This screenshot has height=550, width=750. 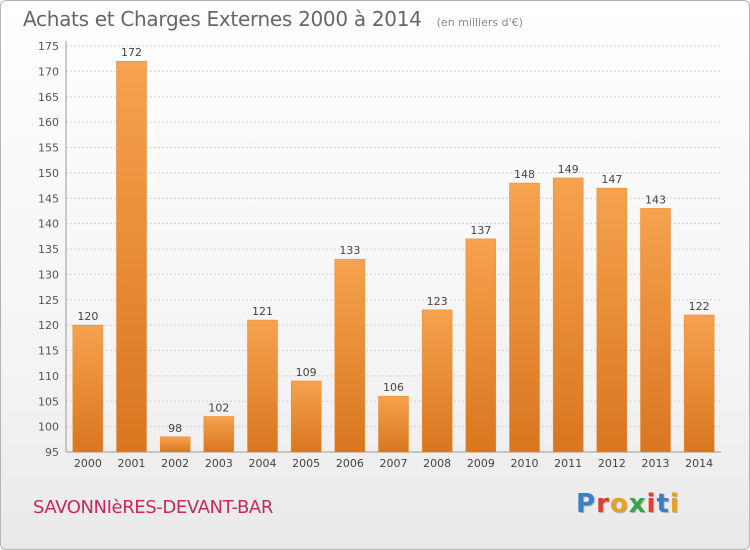 What do you see at coordinates (306, 463) in the screenshot?
I see `x-tick-label: 2005` at bounding box center [306, 463].